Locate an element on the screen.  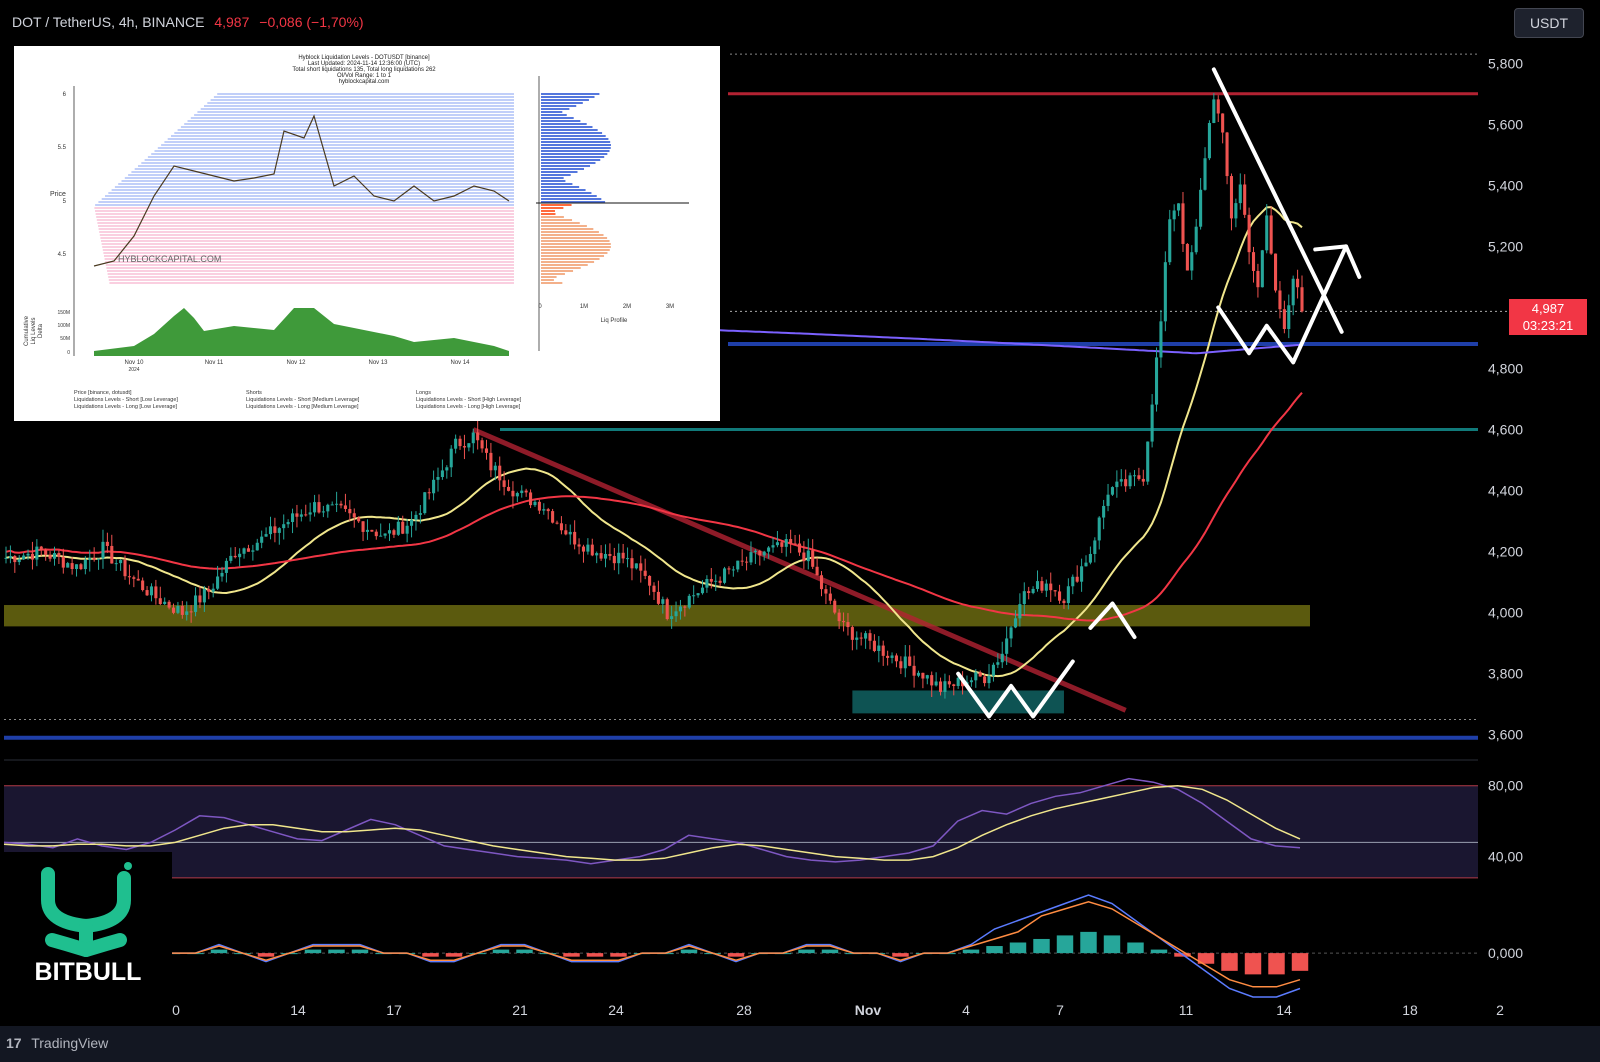
macd-signal-line is located at coordinates (736, 944).